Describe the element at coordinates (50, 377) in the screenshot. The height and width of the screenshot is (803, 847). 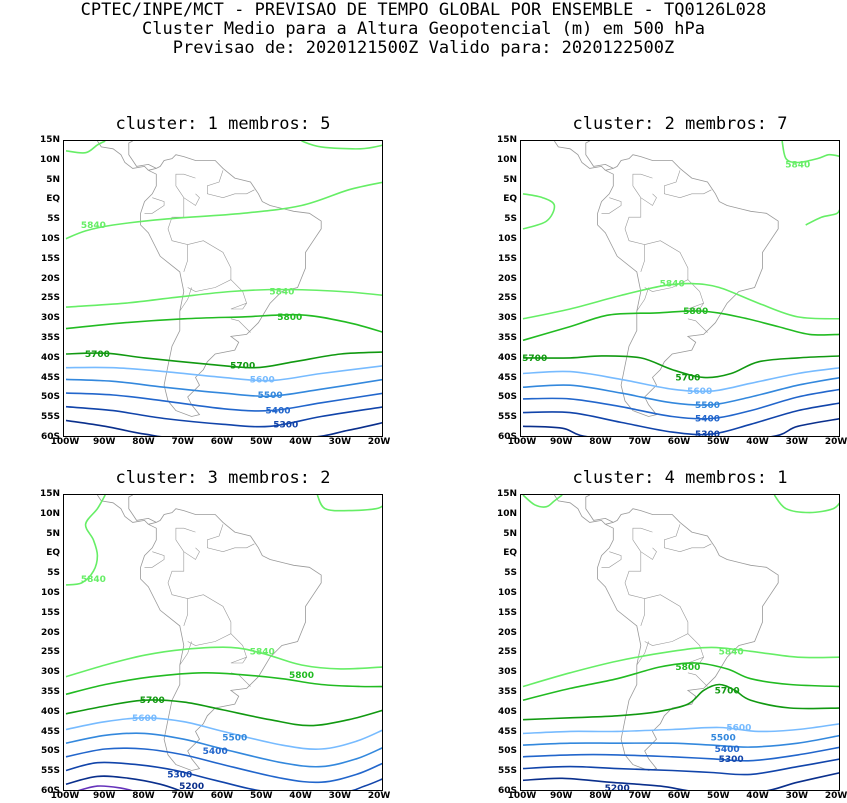
I see `lat-tick-label: 45S` at that location.